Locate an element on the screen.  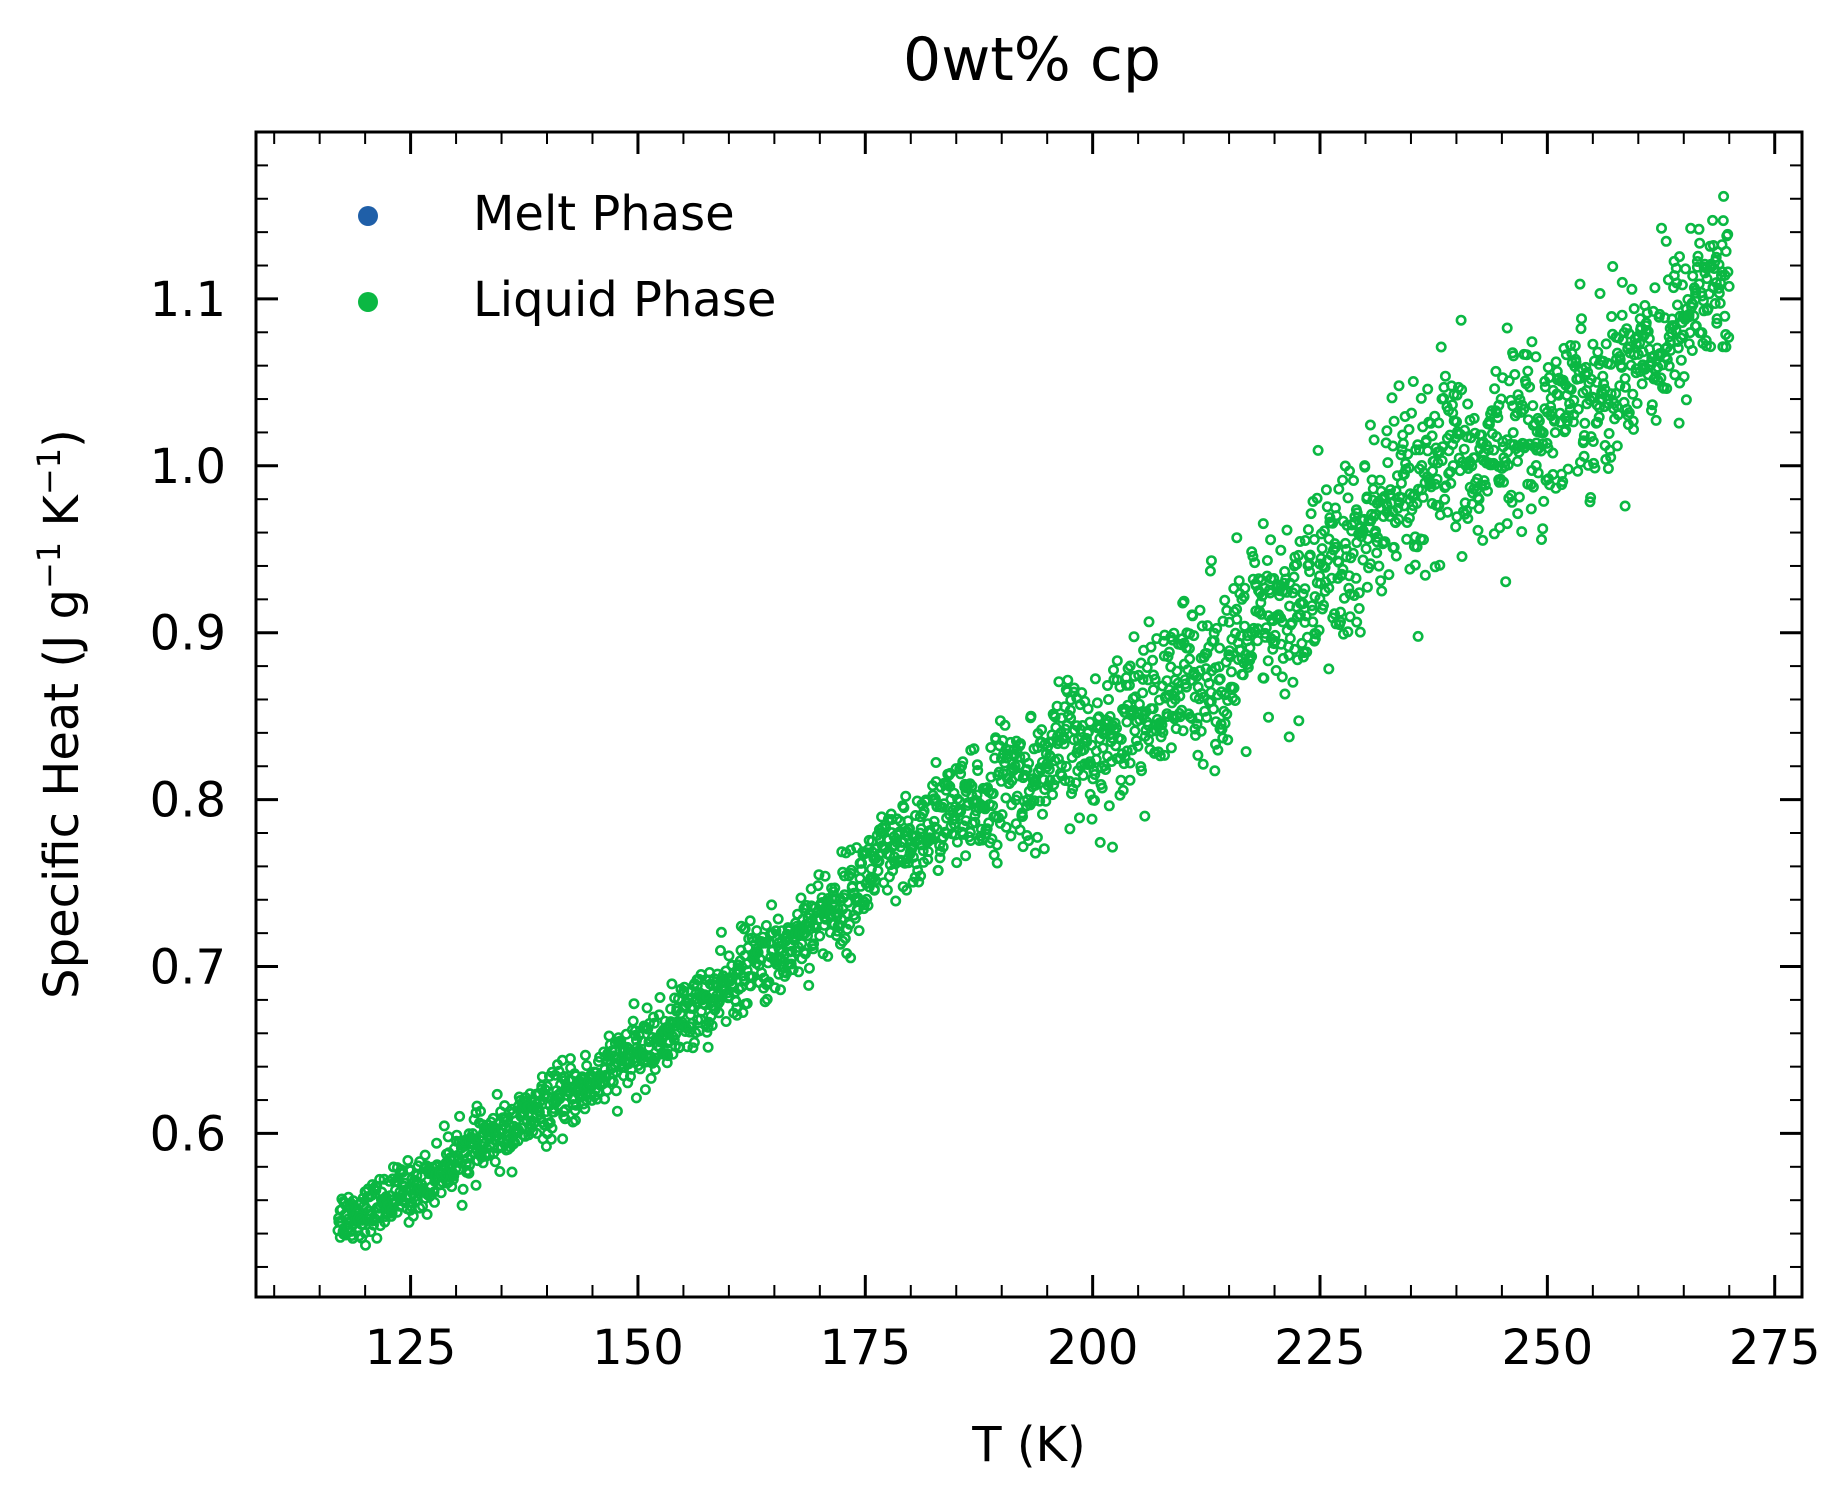
x-tick-label: 225 is located at coordinates (1320, 1348).